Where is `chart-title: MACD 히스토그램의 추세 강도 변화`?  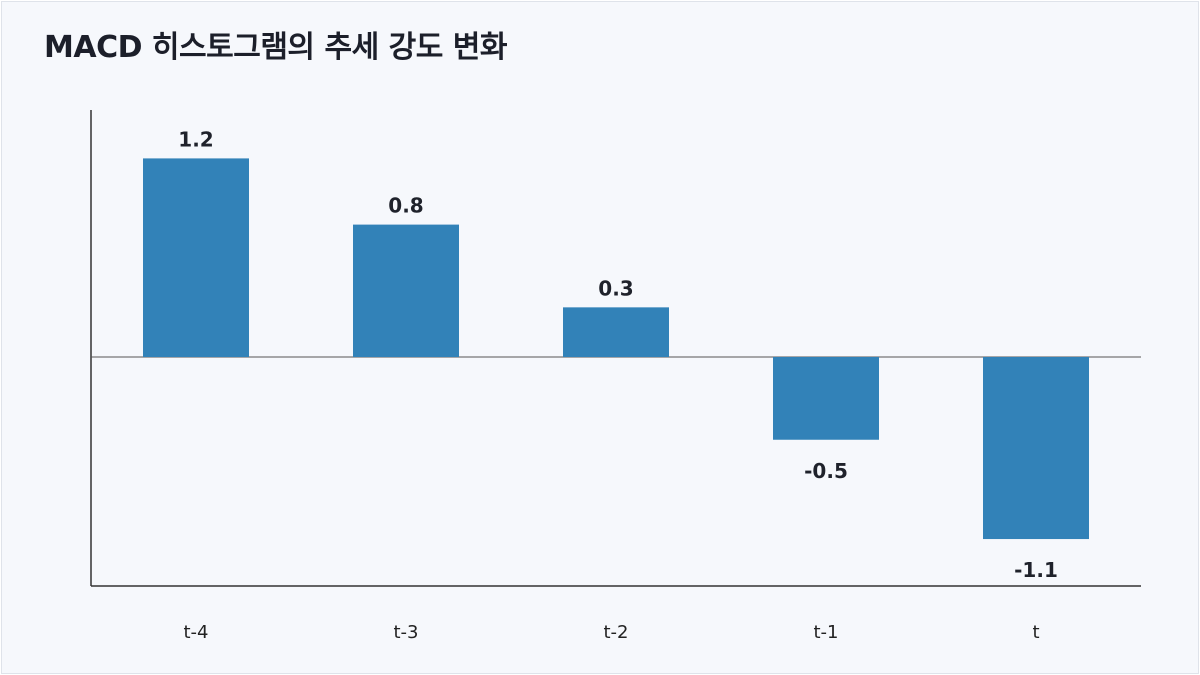 chart-title: MACD 히스토그램의 추세 강도 변화 is located at coordinates (275, 47).